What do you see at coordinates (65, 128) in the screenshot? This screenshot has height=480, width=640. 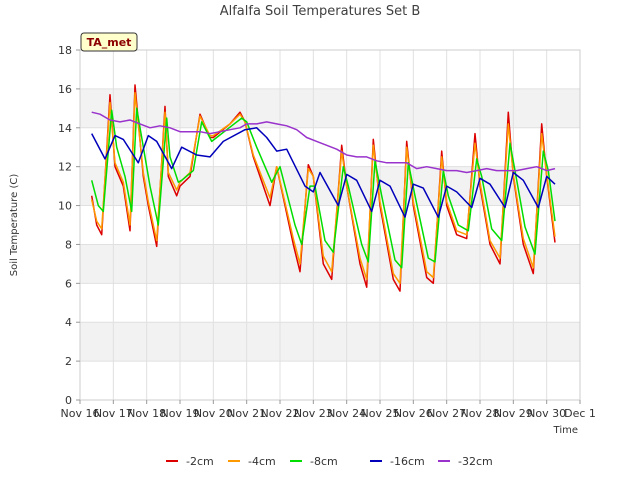 I see `y-tick-label: 14` at bounding box center [65, 128].